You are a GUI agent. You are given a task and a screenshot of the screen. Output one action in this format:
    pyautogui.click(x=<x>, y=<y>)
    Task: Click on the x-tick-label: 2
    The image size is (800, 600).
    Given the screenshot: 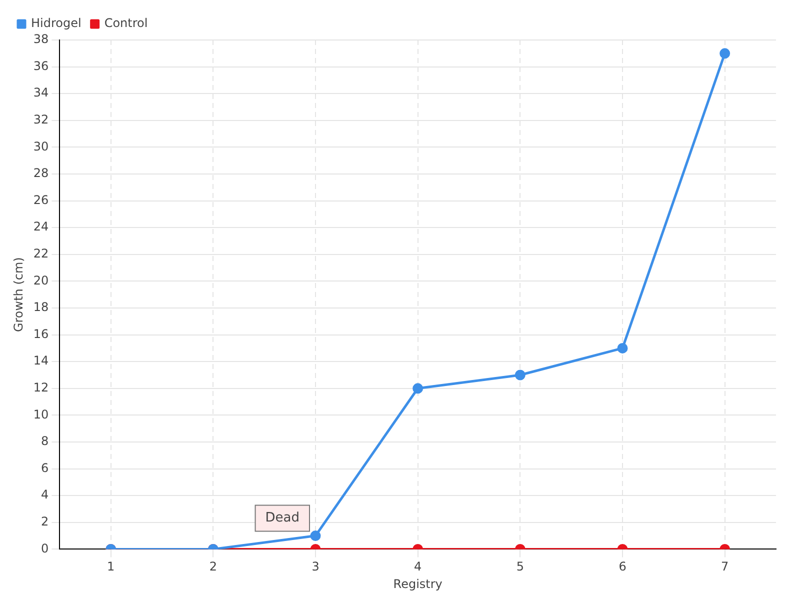 What is the action you would take?
    pyautogui.click(x=213, y=567)
    